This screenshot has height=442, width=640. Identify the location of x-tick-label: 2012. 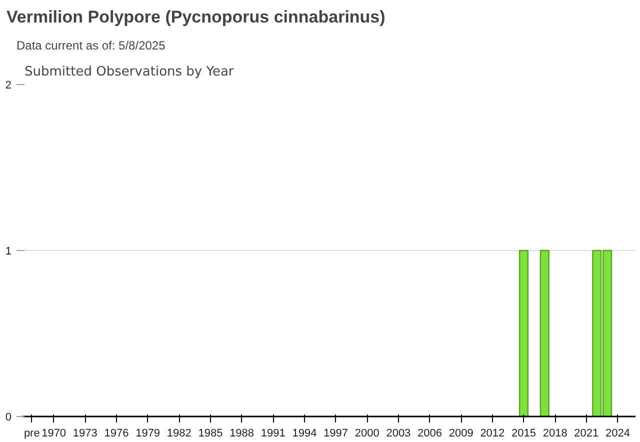
(492, 434).